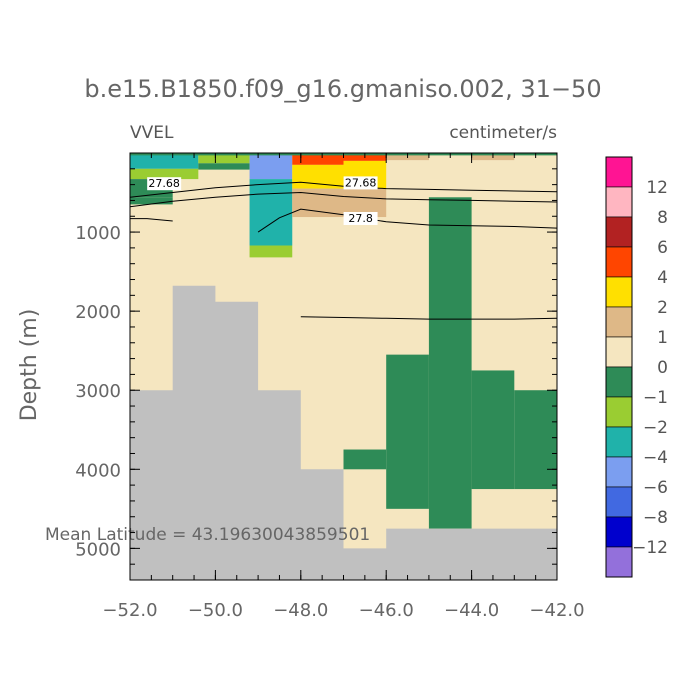 This screenshot has height=700, width=700. I want to click on variable-label: VVEL, so click(152, 133).